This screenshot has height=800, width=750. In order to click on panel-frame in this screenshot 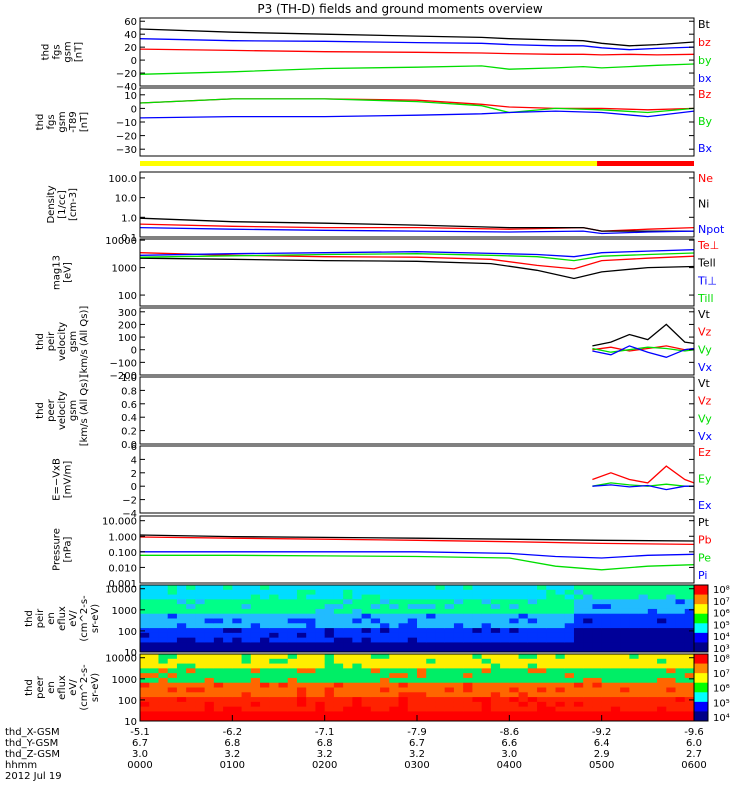, I will do `click(417, 122)`.